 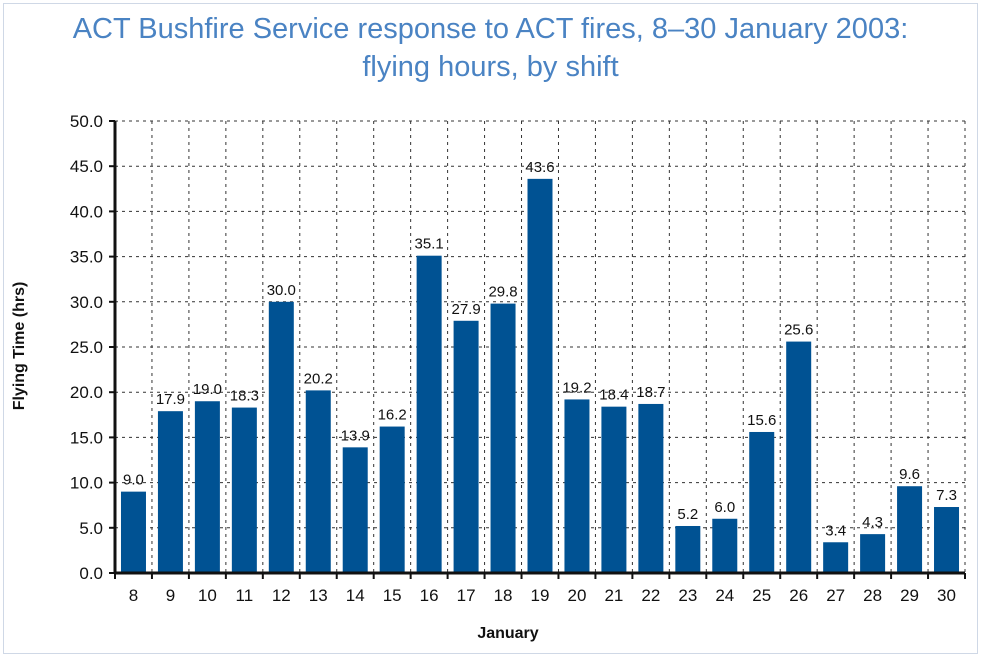 I want to click on x-tick-label: 9, so click(x=170, y=595).